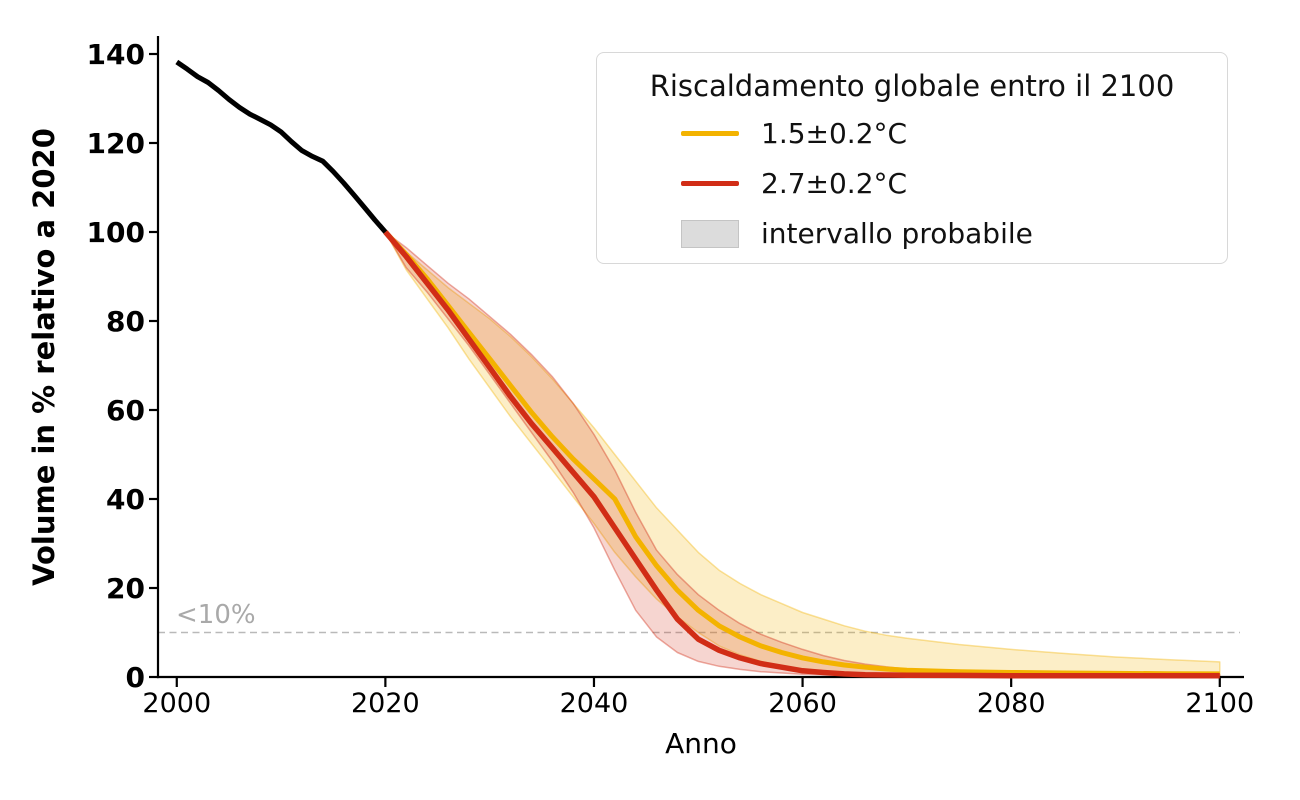  Describe the element at coordinates (44, 357) in the screenshot. I see `y-axis-label: Volume in % relativo a 2020` at that location.